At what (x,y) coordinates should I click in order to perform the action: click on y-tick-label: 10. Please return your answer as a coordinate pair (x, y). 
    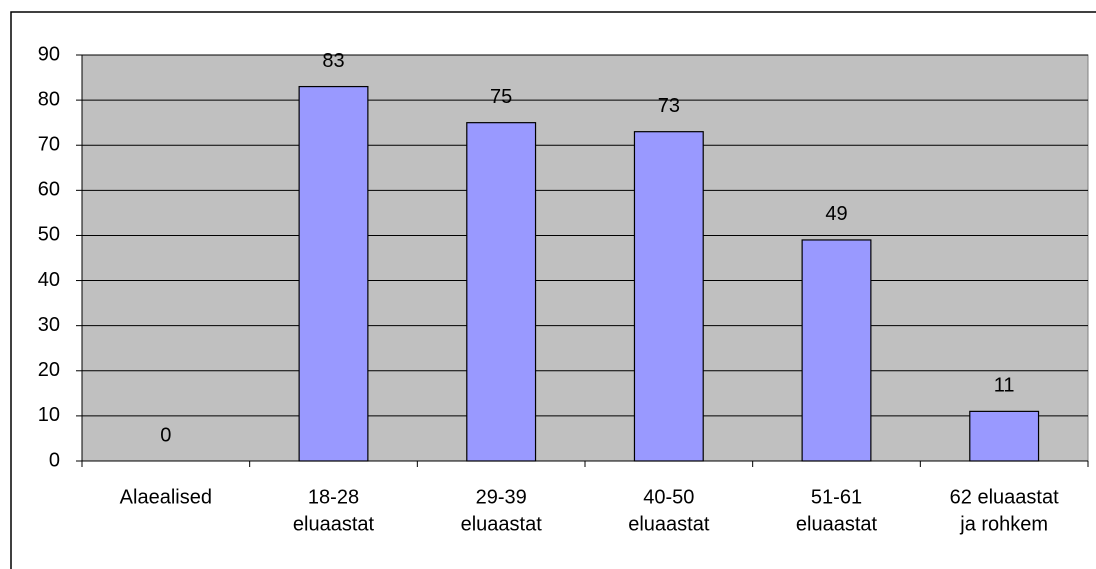
    Looking at the image, I should click on (49, 415).